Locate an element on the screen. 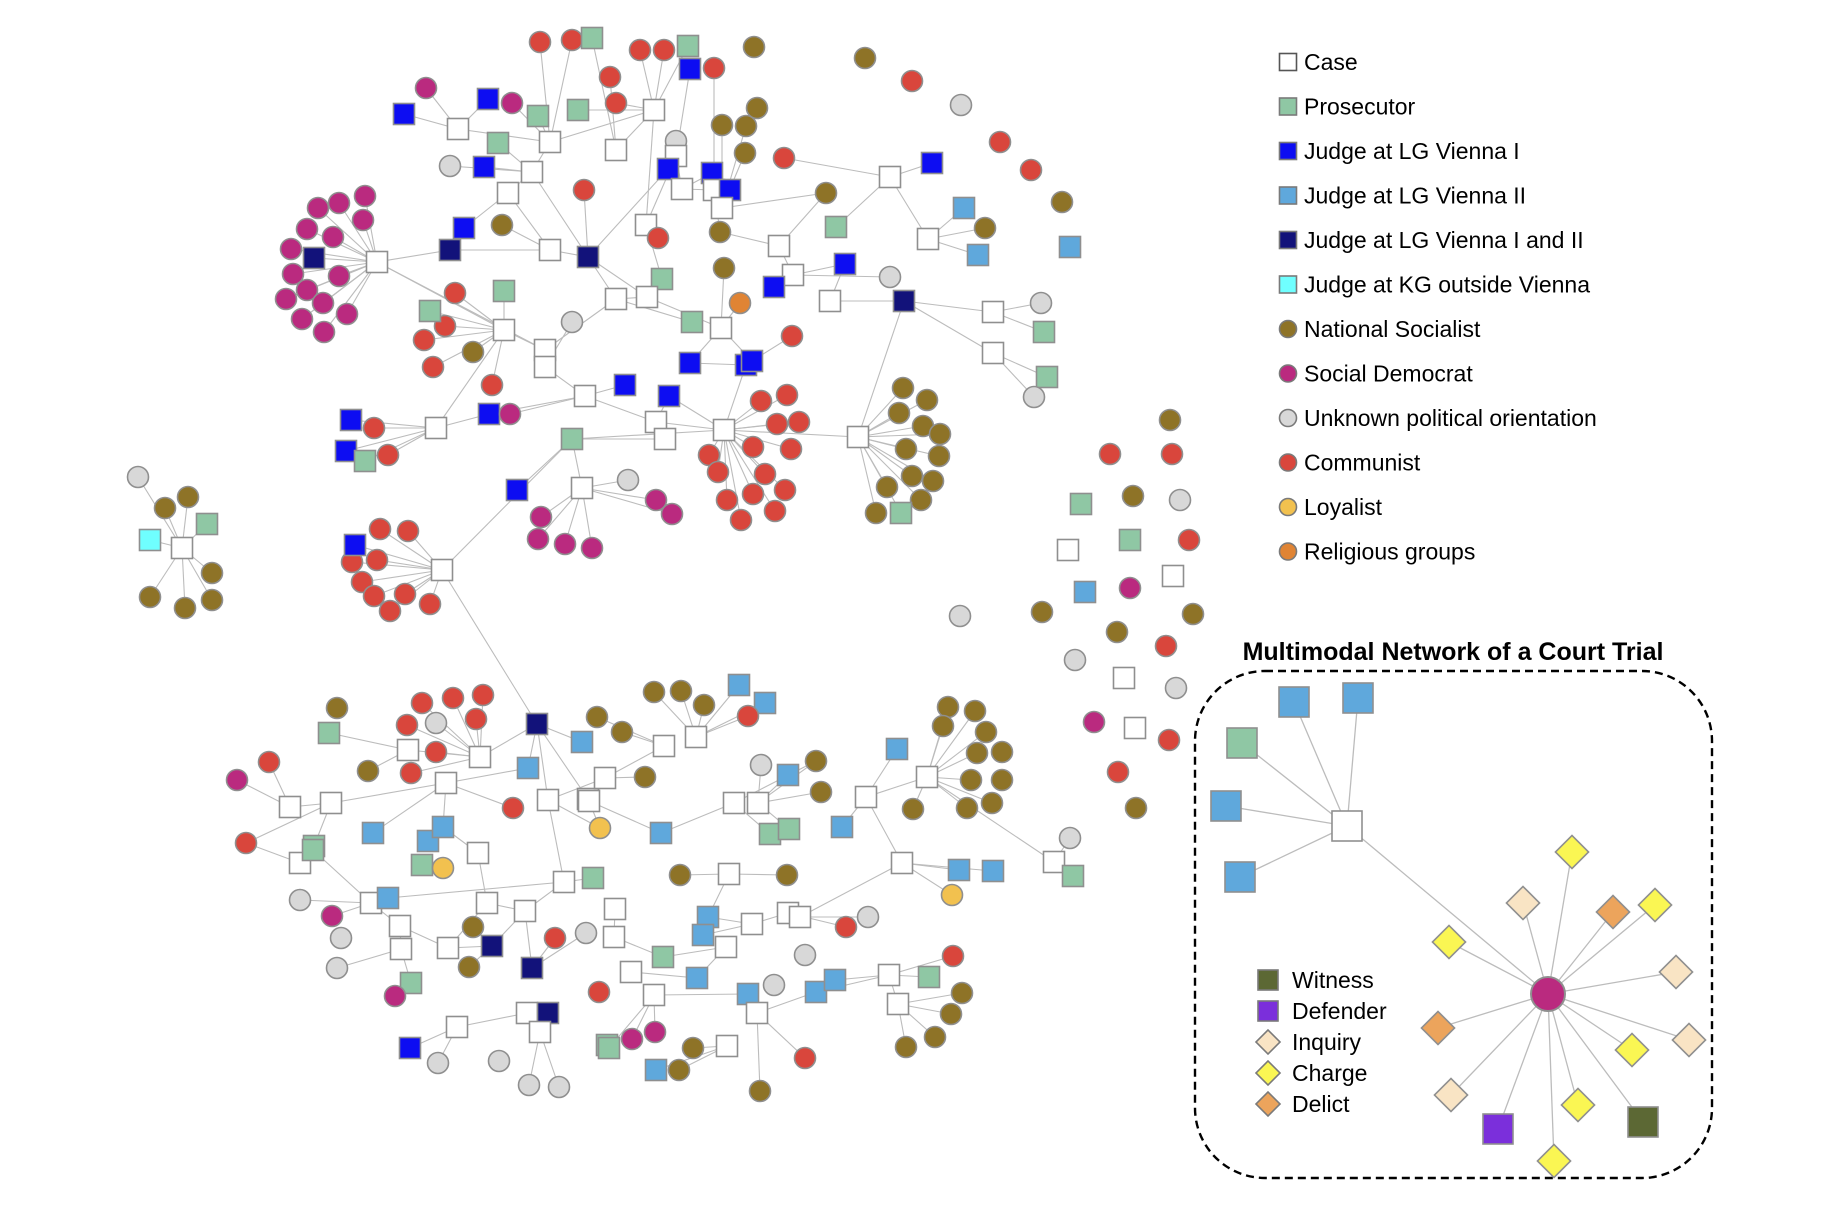  node-j12 is located at coordinates (532, 968).